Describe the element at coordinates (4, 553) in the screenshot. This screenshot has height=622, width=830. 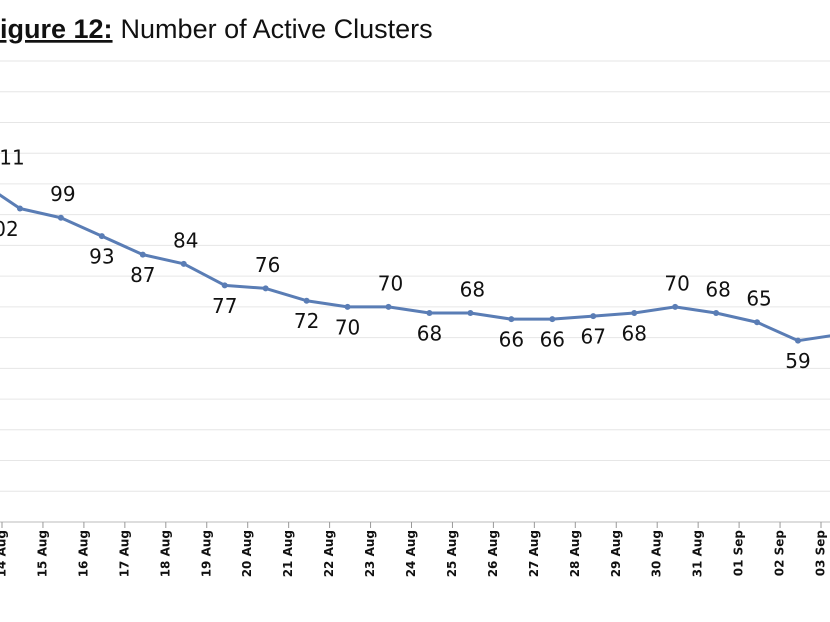
I see `x-tick-label: 14 Aug` at that location.